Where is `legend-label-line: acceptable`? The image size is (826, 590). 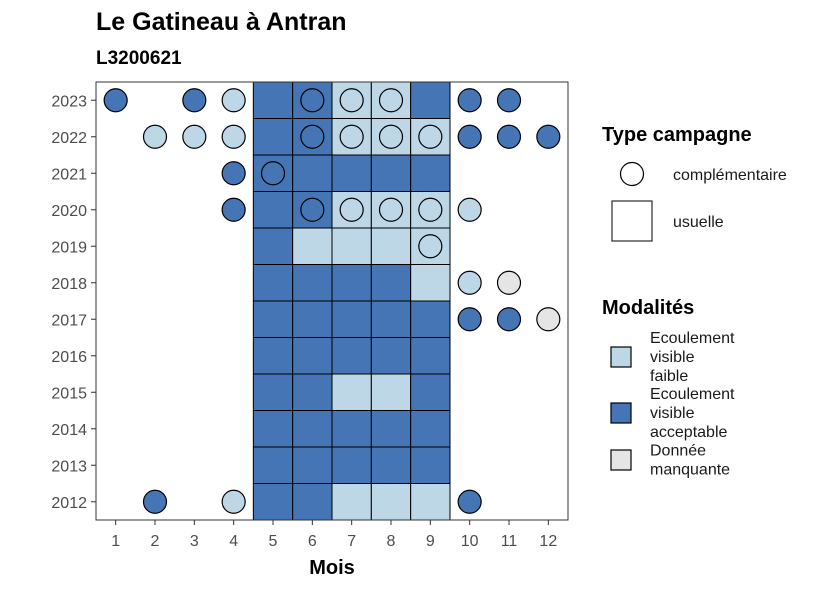
legend-label-line: acceptable is located at coordinates (688, 432).